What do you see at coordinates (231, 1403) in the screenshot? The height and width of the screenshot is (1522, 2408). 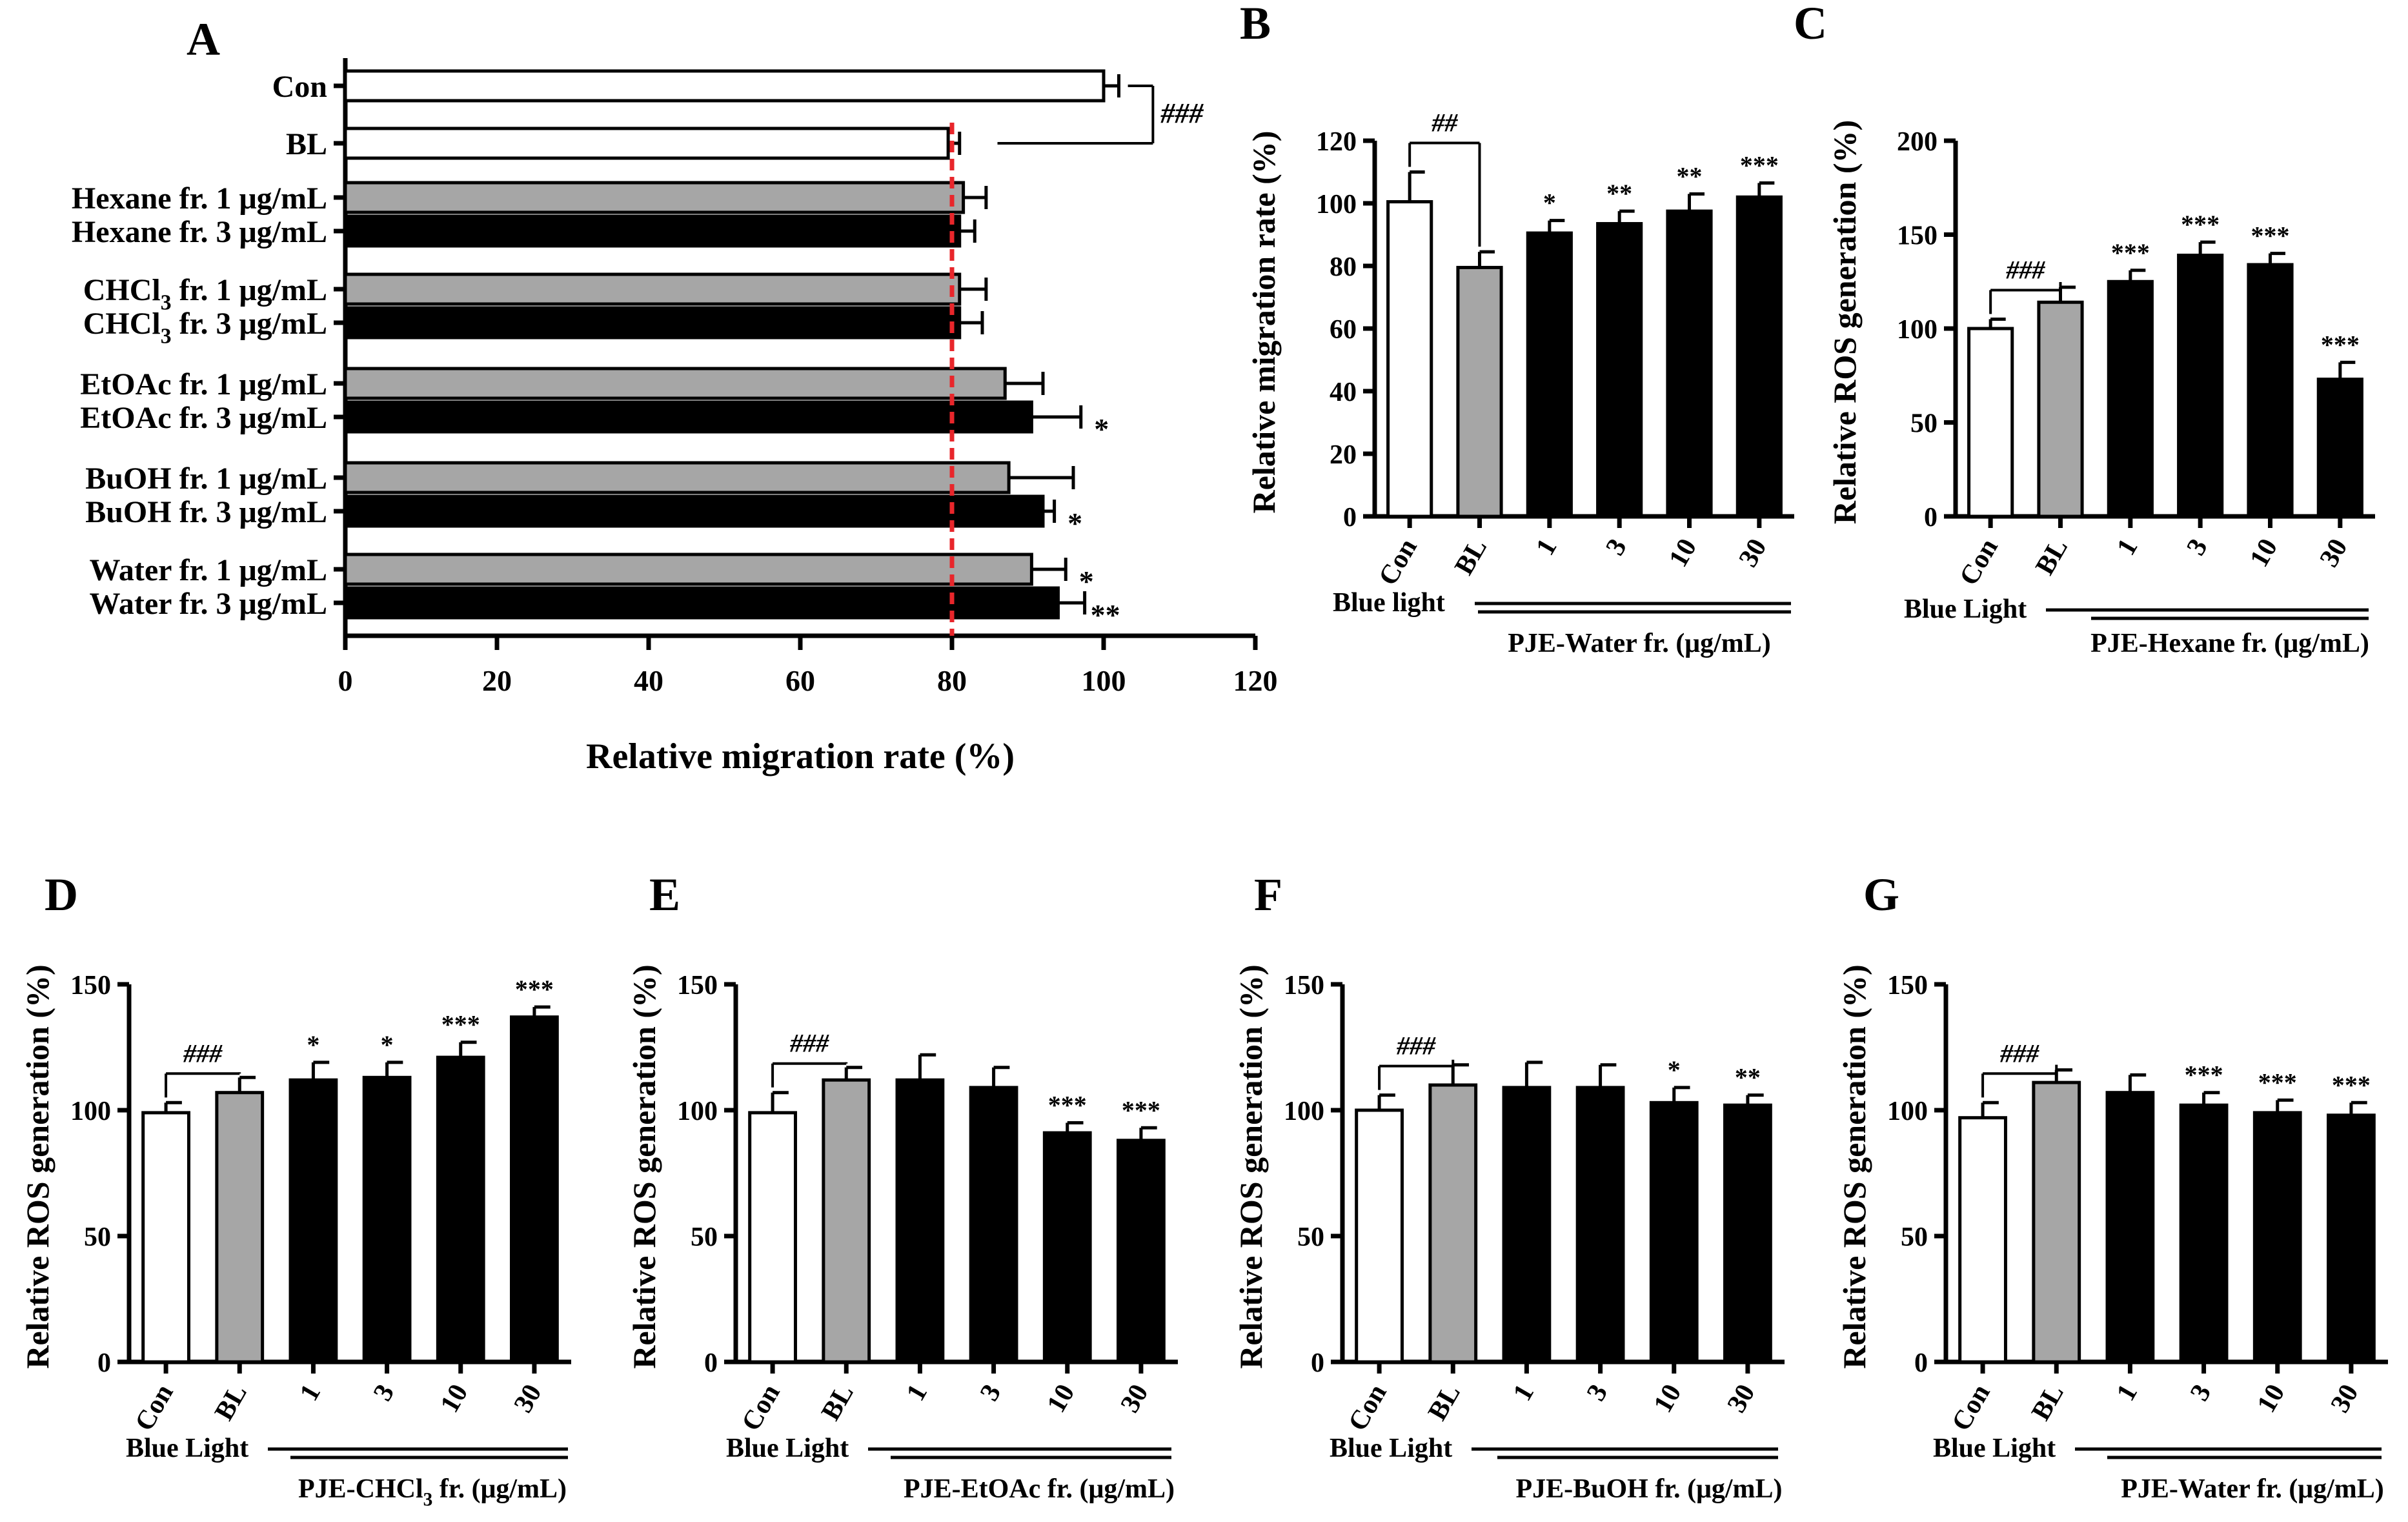 I see `x-tick-label-D: BL` at bounding box center [231, 1403].